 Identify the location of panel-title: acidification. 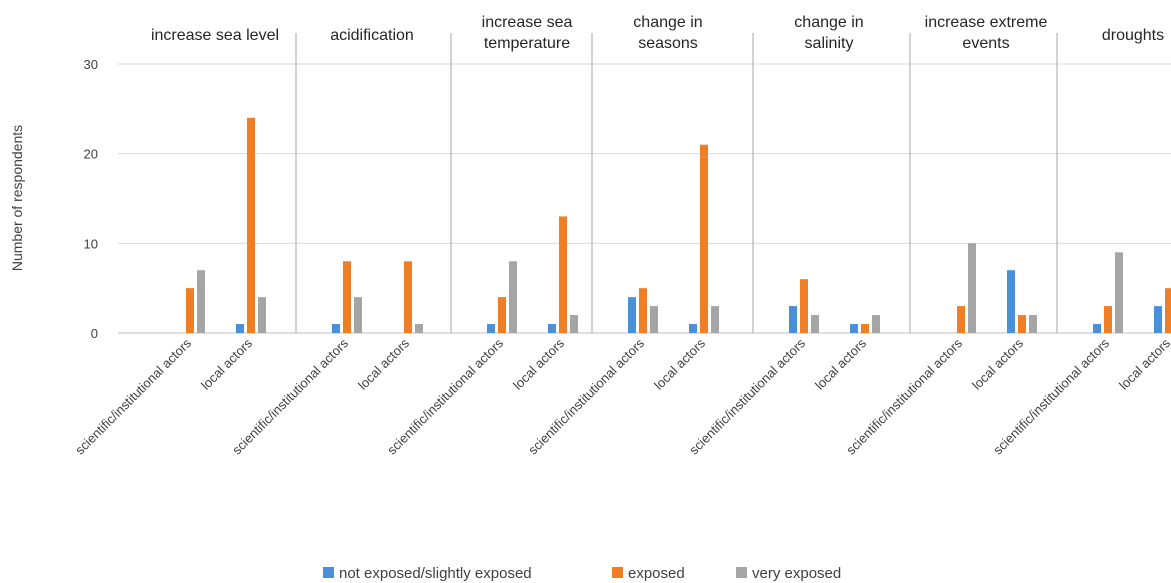
(372, 35).